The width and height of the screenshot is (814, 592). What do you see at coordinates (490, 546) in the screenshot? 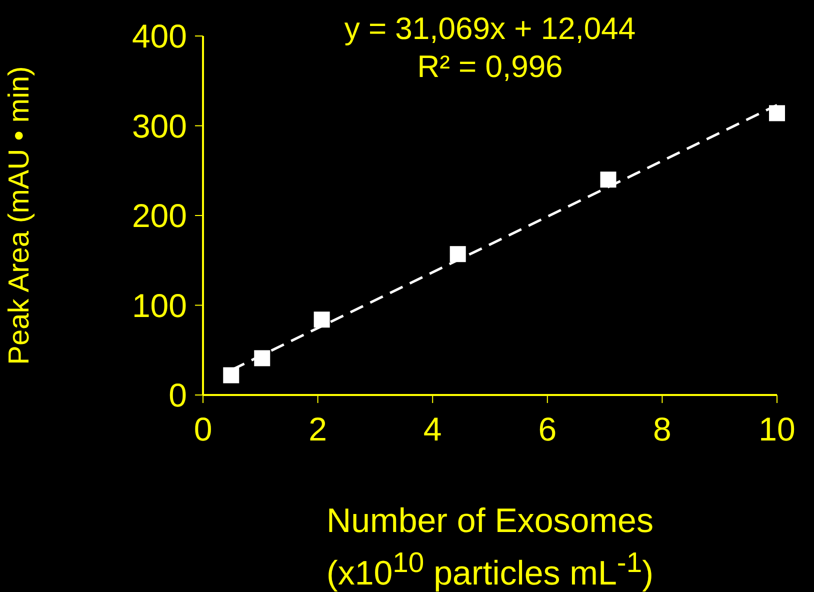
I see `x-axis-title: Number of Exosomes (x10$^{10}$ particles mL$^{-1}$)` at bounding box center [490, 546].